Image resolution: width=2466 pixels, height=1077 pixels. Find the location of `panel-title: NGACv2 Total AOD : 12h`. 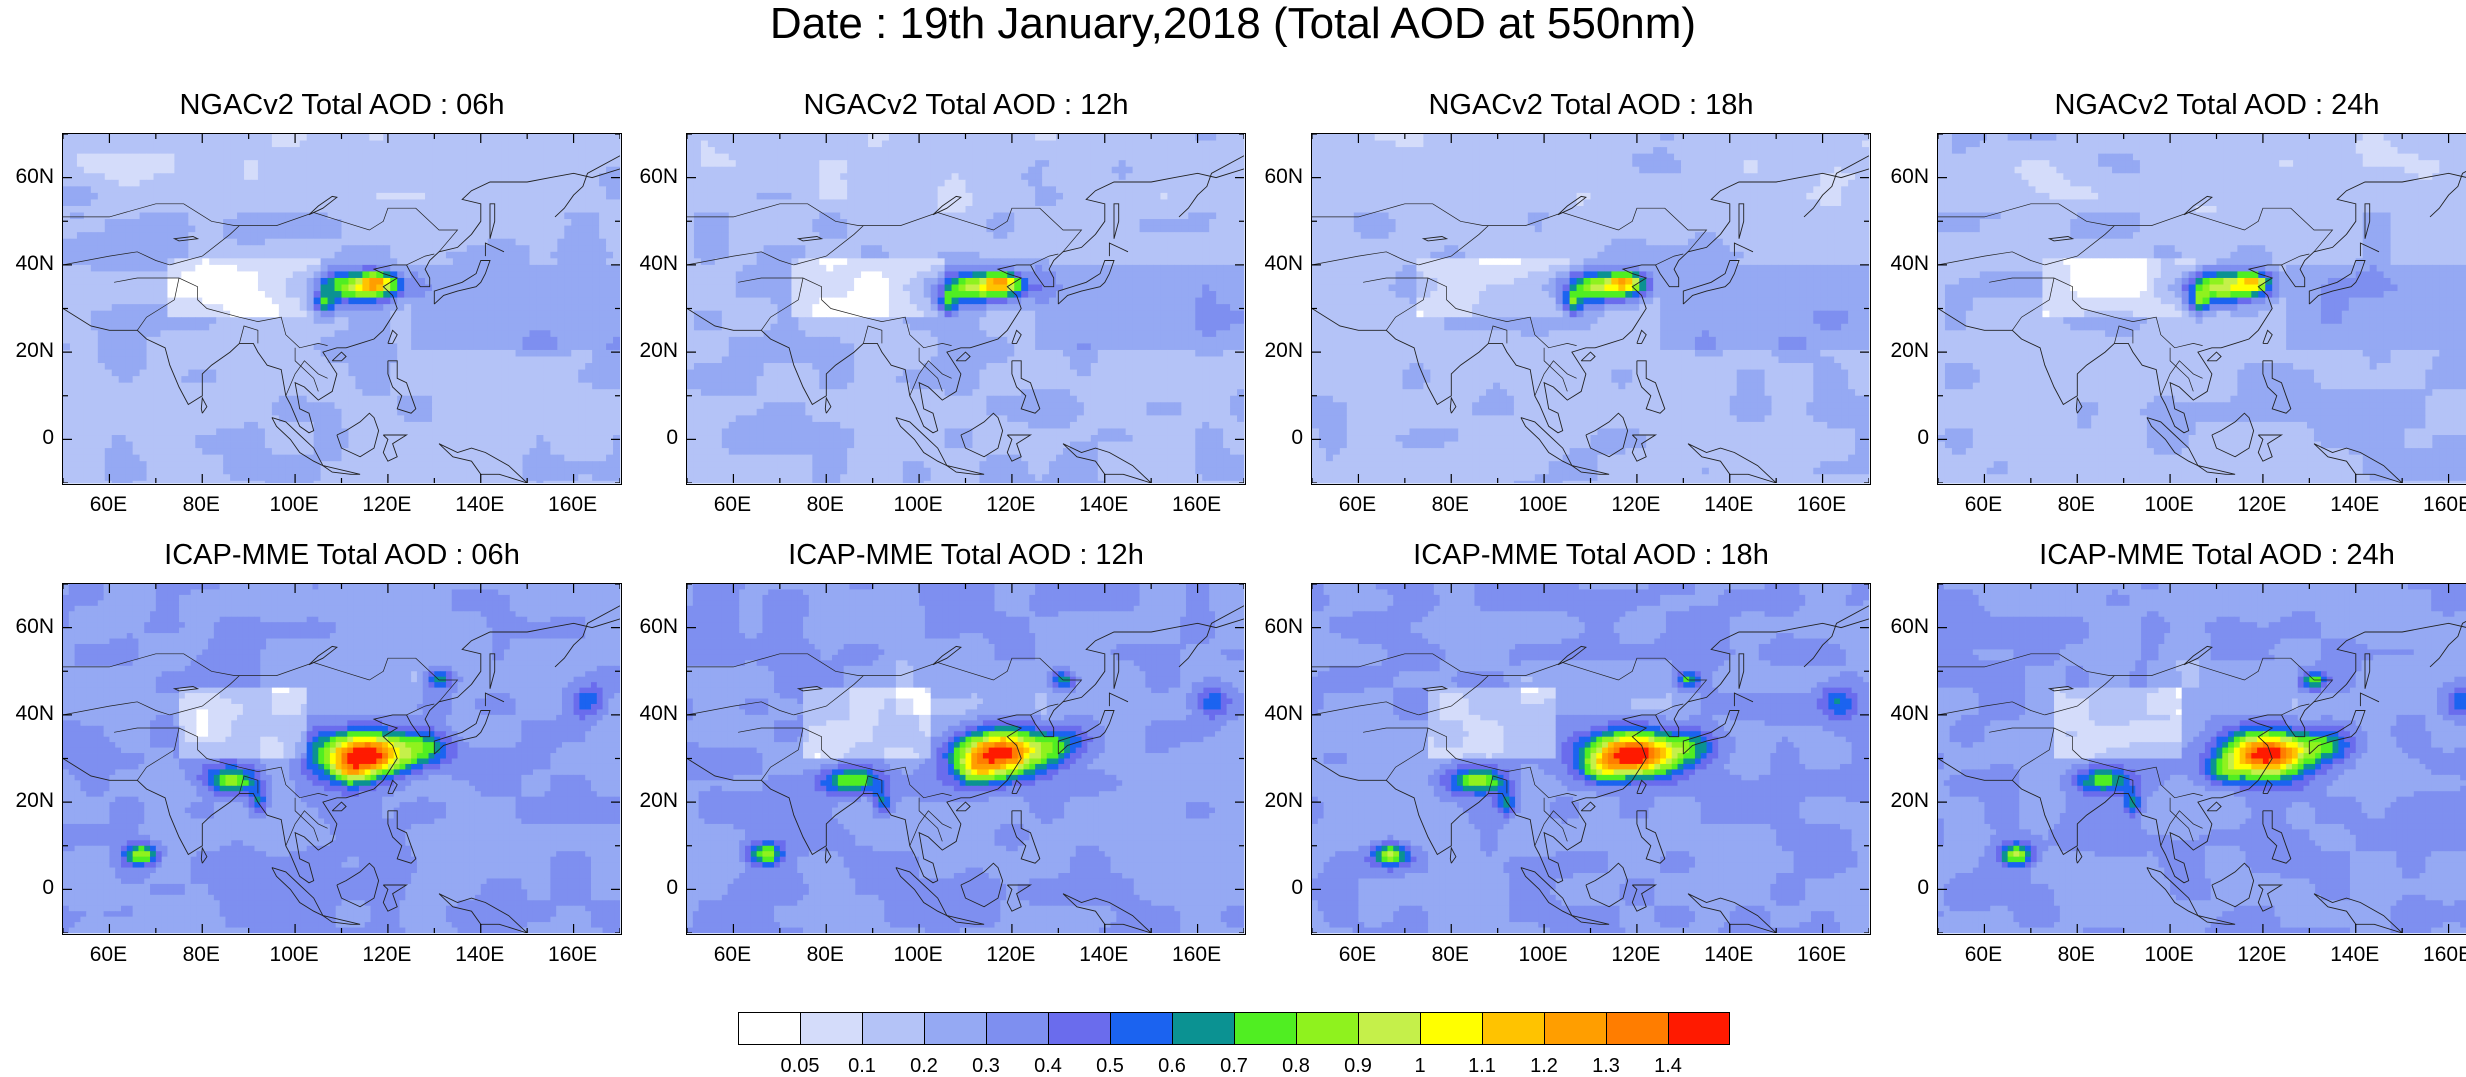

panel-title: NGACv2 Total AOD : 12h is located at coordinates (966, 105).